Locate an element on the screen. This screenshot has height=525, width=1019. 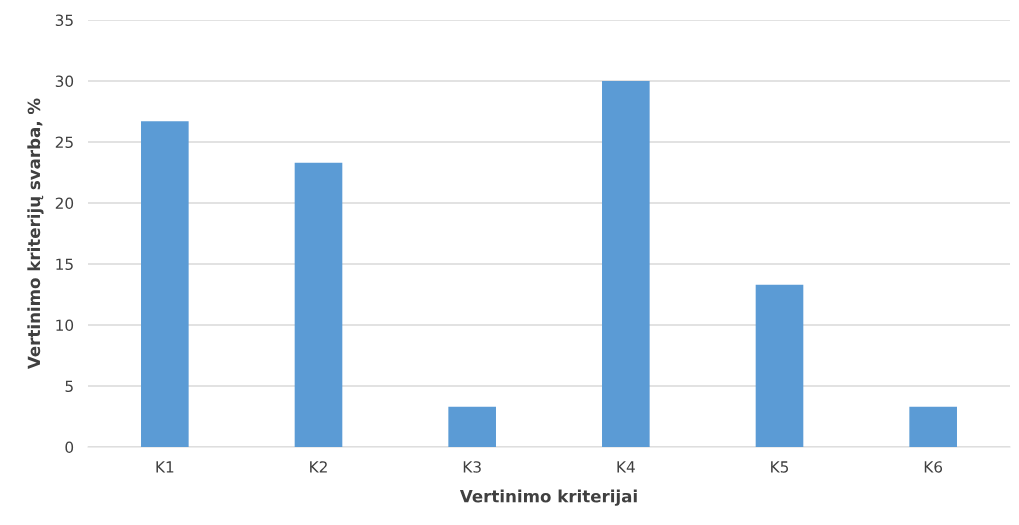
x-tick-label: K6 is located at coordinates (933, 467).